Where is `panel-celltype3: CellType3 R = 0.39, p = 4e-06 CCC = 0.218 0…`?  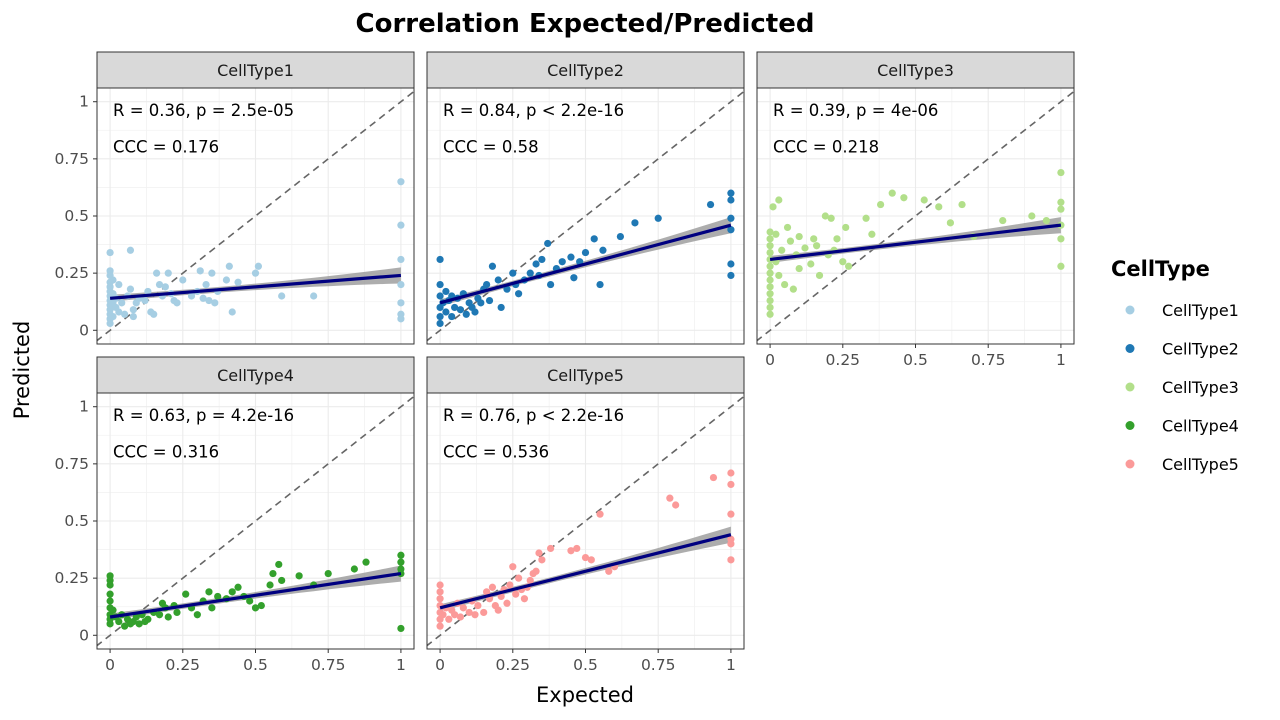
panel-celltype3: CellType3 R = 0.39, p = 4e-06 CCC = 0.218 0… is located at coordinates (915, 210).